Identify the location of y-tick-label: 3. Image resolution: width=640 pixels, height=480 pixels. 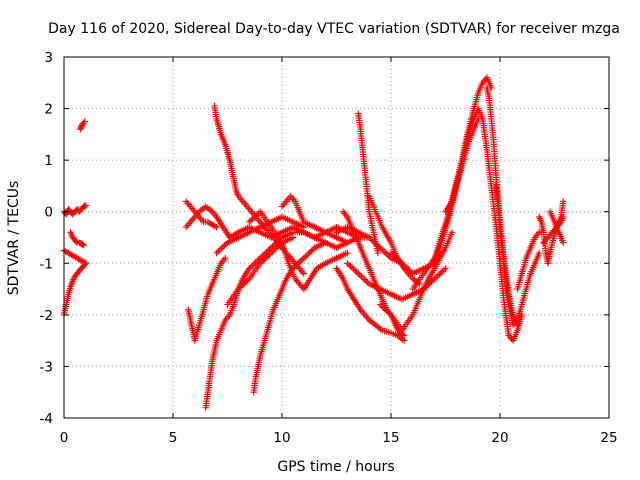
(48, 58).